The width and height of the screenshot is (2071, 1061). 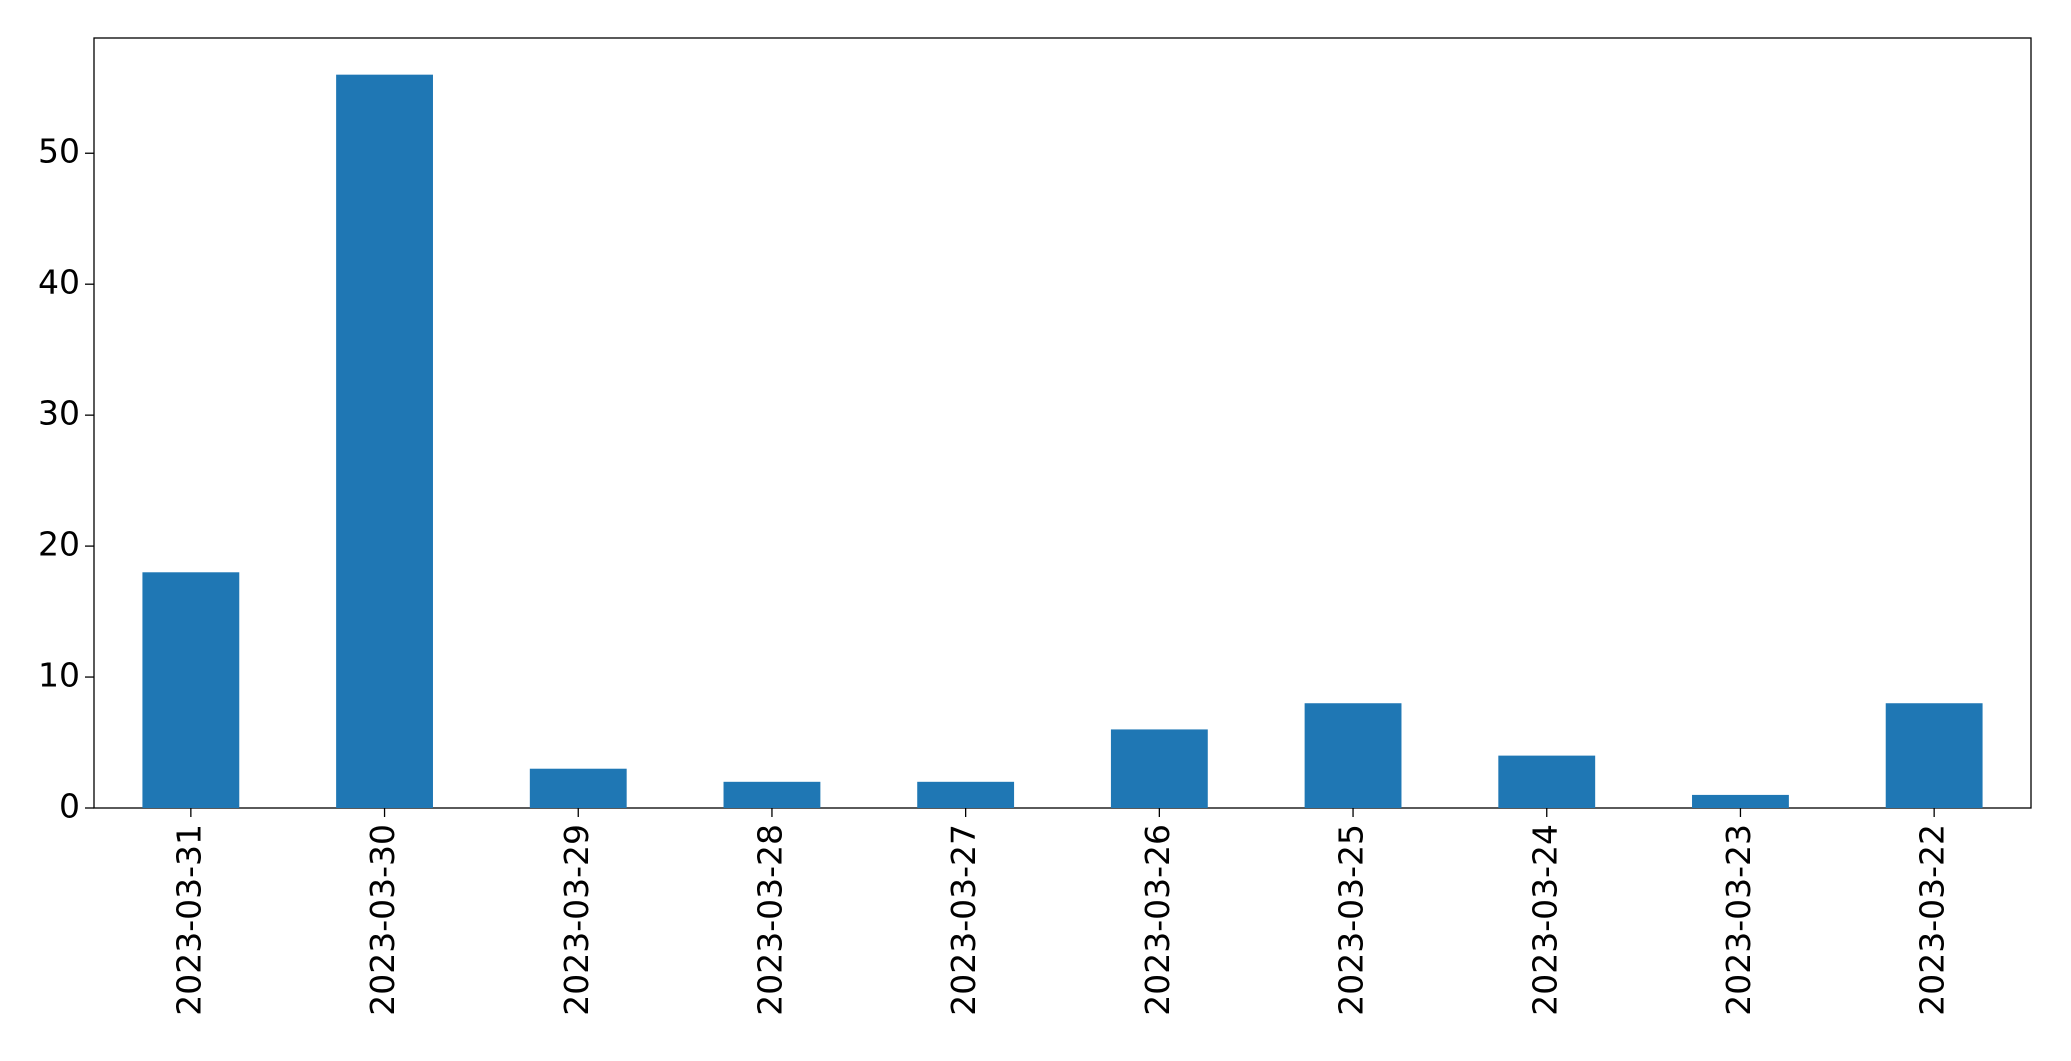 What do you see at coordinates (1544, 920) in the screenshot?
I see `x-tick-label: 2023-03-24` at bounding box center [1544, 920].